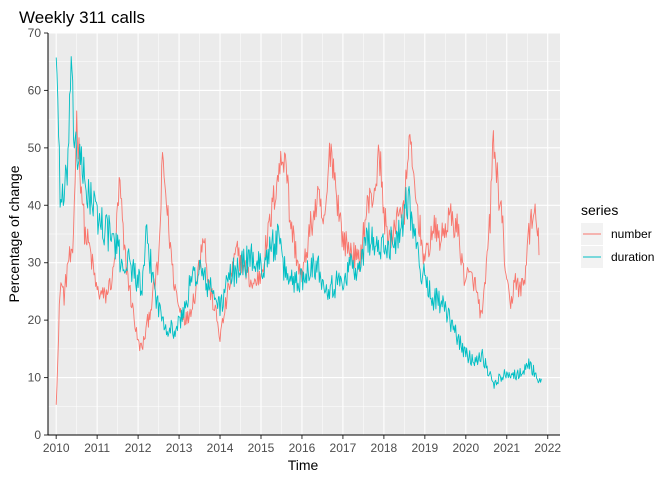 Image resolution: width=672 pixels, height=480 pixels. Describe the element at coordinates (37, 435) in the screenshot. I see `y-tick-label: 0` at that location.